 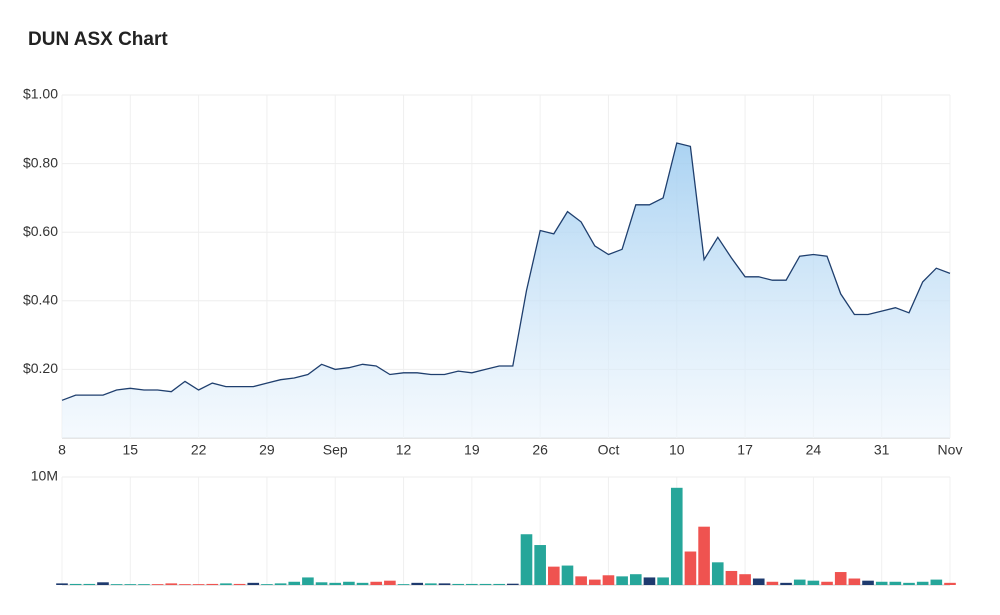 What do you see at coordinates (609, 450) in the screenshot?
I see `x-tick-label: Oct` at bounding box center [609, 450].